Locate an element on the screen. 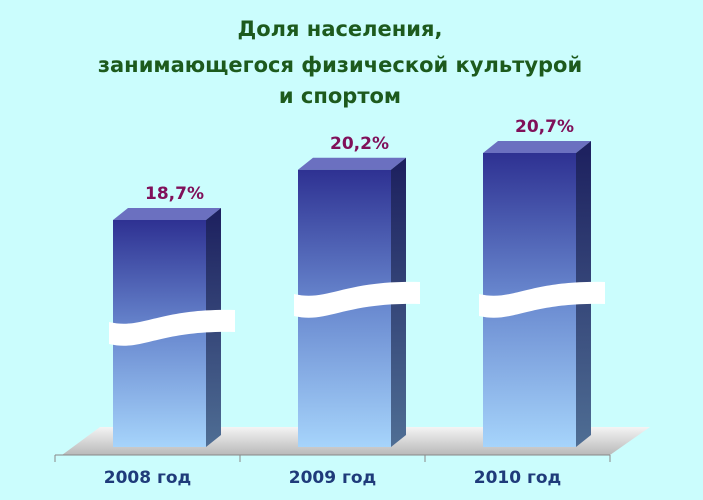 The height and width of the screenshot is (500, 703). value-label: 20,2% is located at coordinates (359, 144).